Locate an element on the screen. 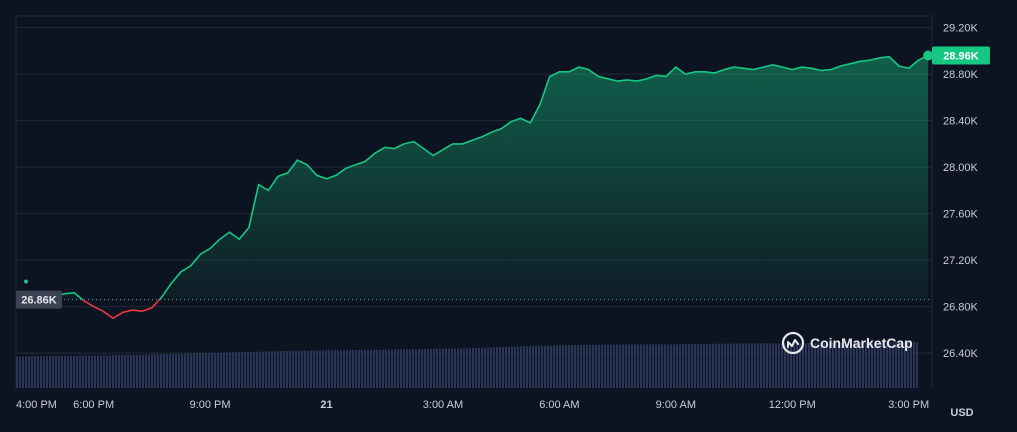 Image resolution: width=1017 pixels, height=432 pixels. x-tick-label: 6:00 AM is located at coordinates (559, 405).